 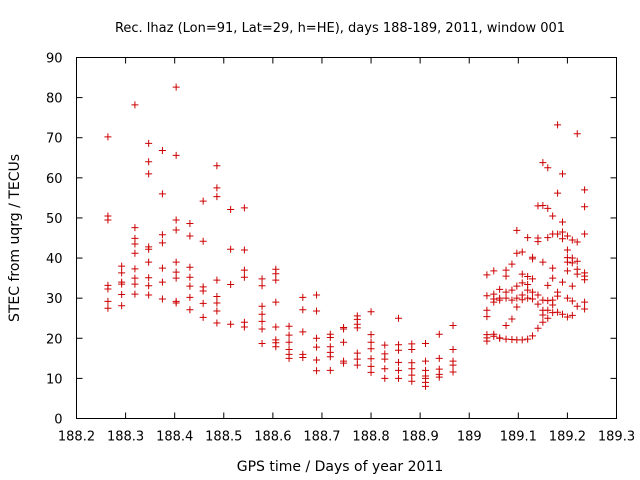 I want to click on x-tick-label: 188.7, so click(x=321, y=437).